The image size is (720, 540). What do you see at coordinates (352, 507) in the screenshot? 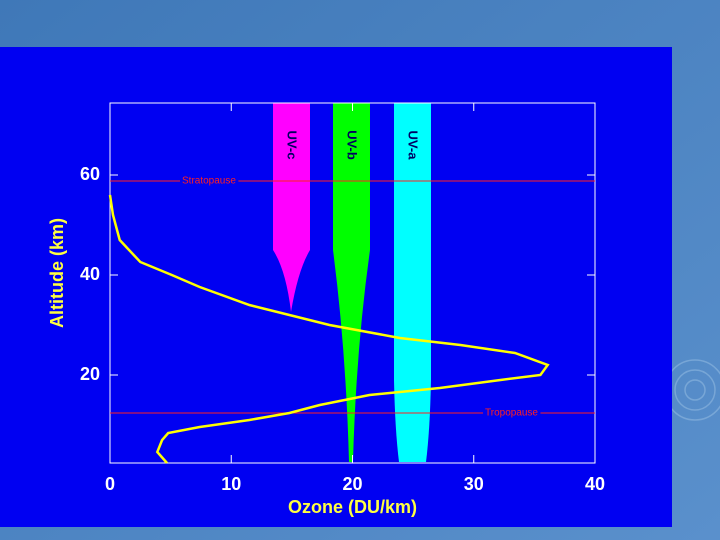
I see `x-axis-title: Ozone (DU/km)` at bounding box center [352, 507].